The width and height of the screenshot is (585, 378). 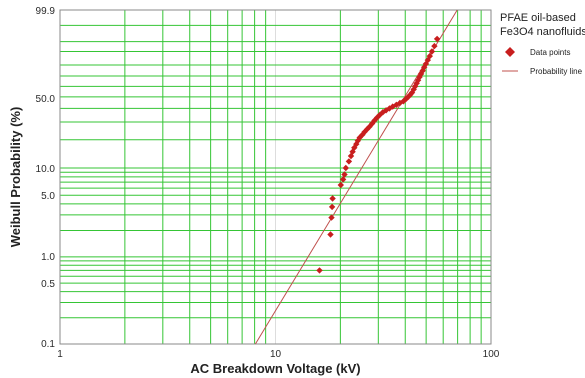 What do you see at coordinates (538, 18) in the screenshot?
I see `legend-title-line: PFAE oil-based` at bounding box center [538, 18].